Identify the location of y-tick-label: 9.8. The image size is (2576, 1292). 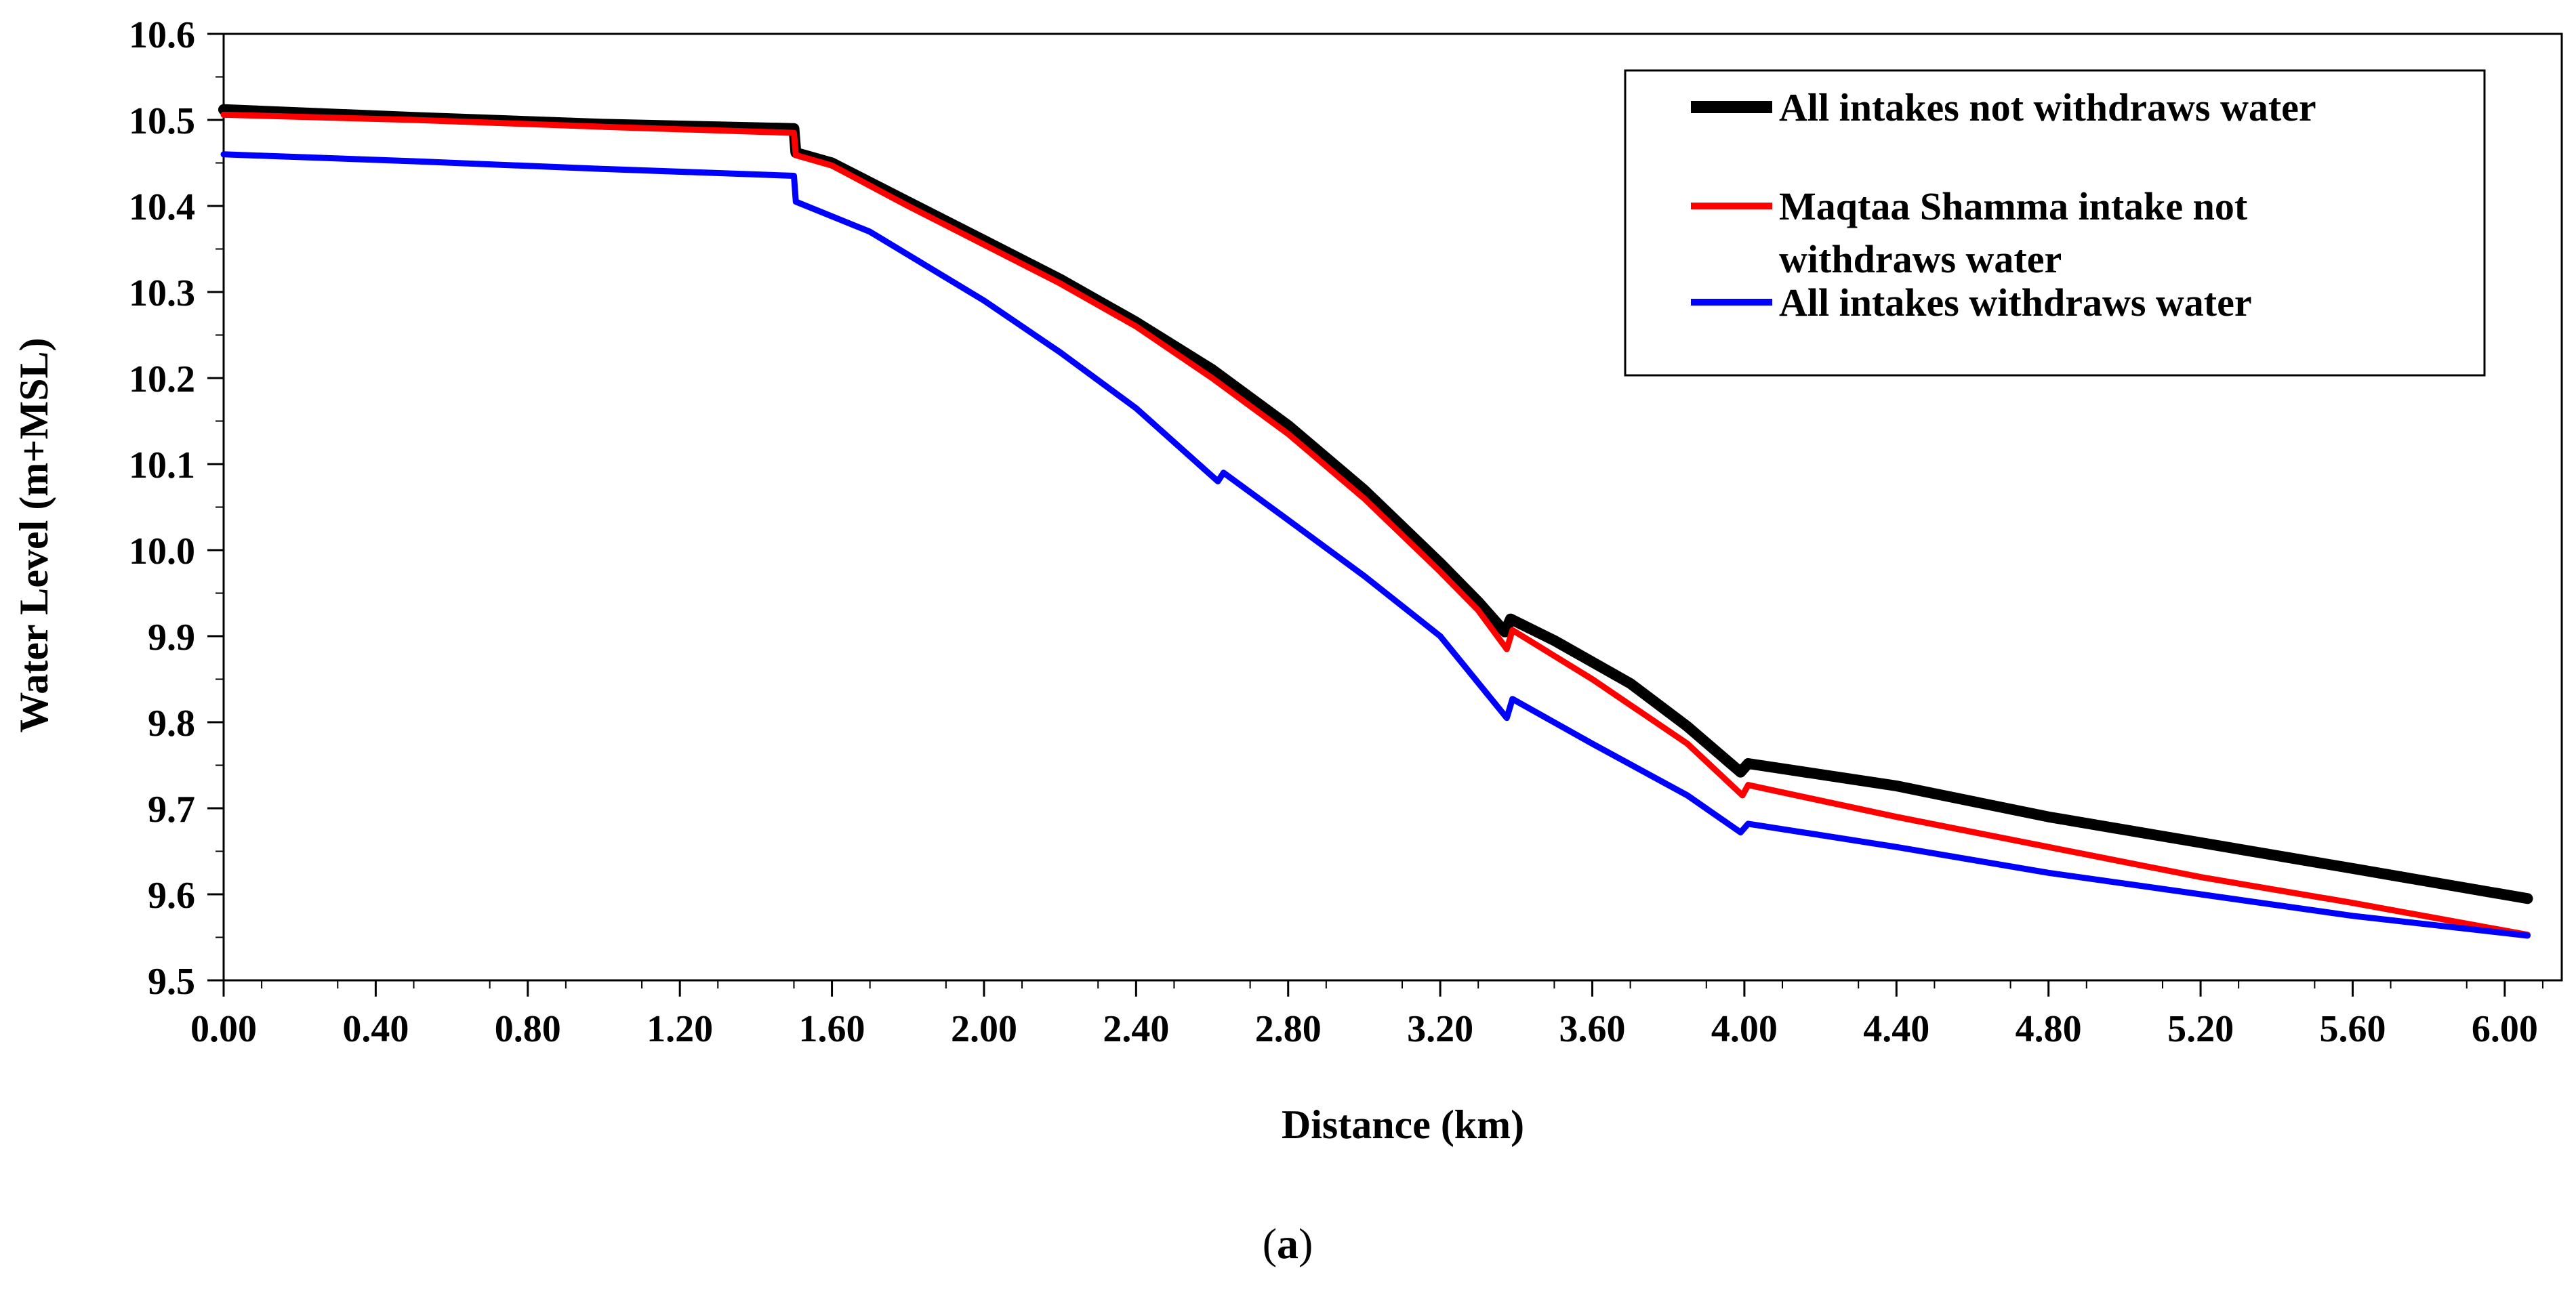
(172, 724).